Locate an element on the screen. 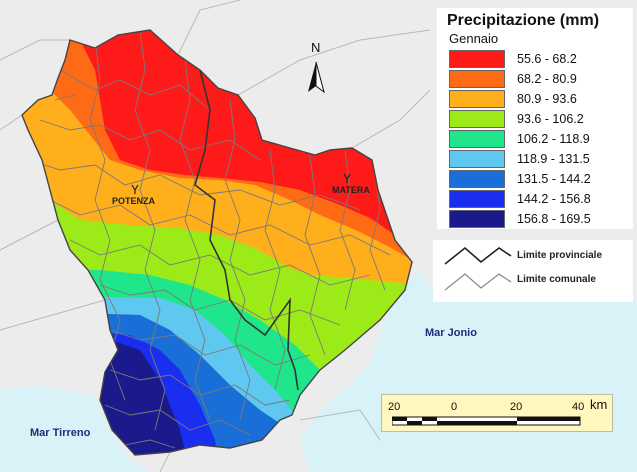  municipal-line-icon is located at coordinates (478, 282).